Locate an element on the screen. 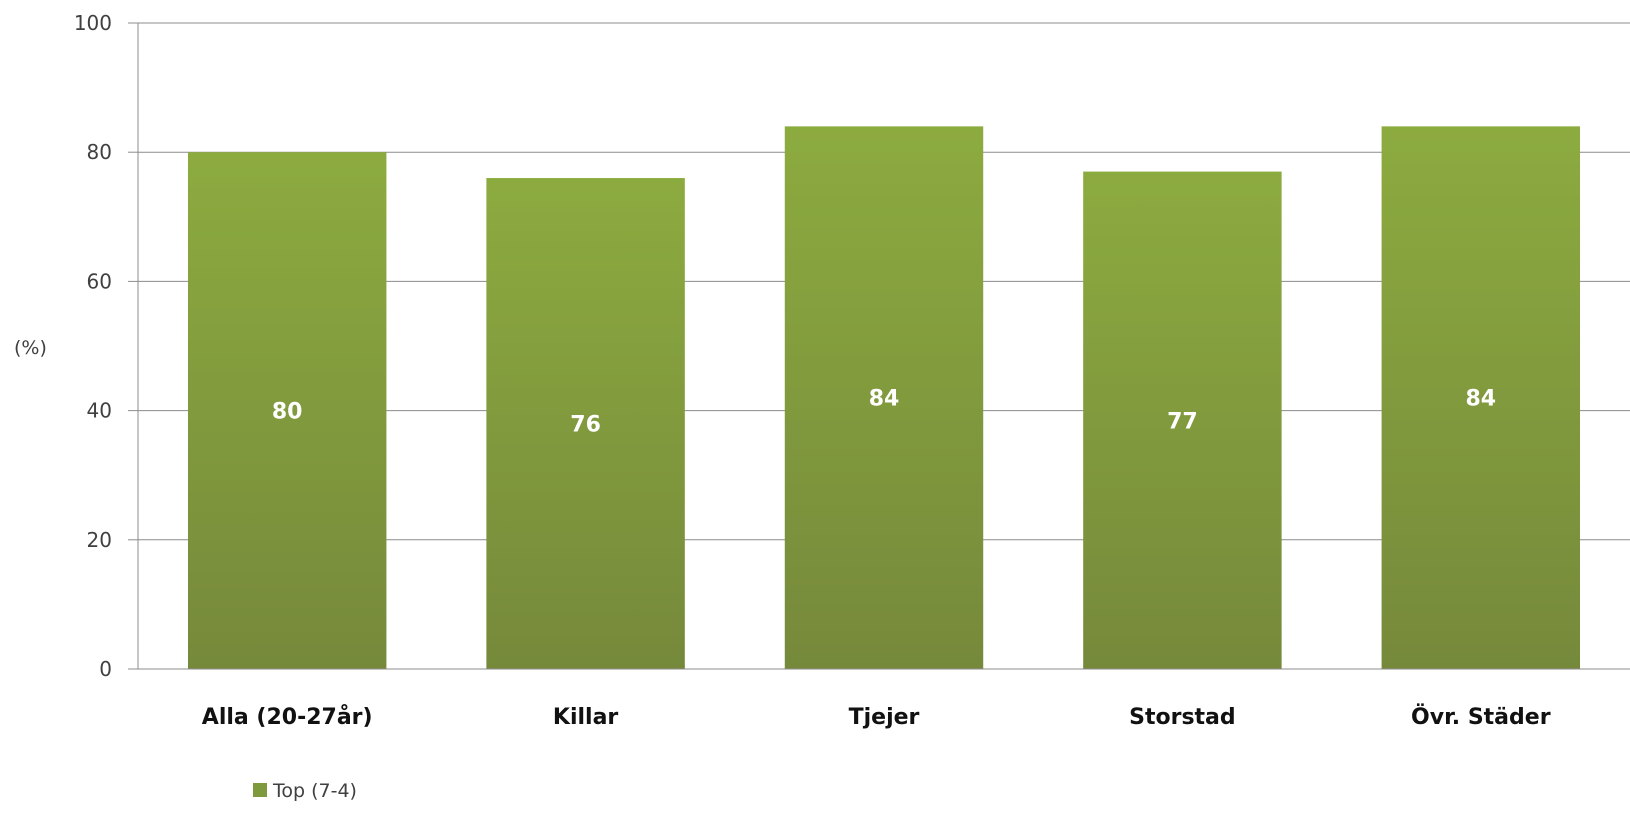  legend: Top (7-4) is located at coordinates (305, 791).